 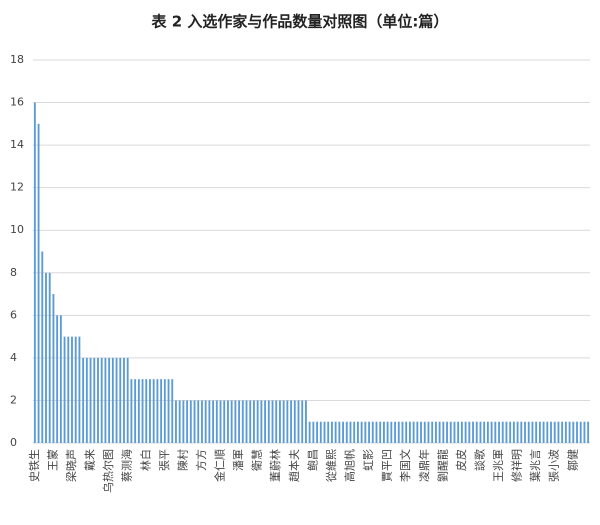 What do you see at coordinates (572, 460) in the screenshot?
I see `x-tick-label: 鄒健` at bounding box center [572, 460].